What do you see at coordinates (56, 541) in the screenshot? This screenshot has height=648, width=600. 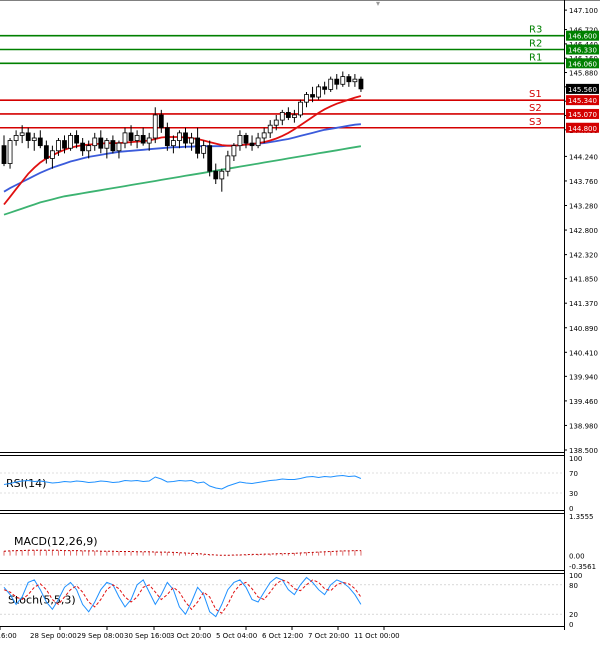 I see `macd-pane-title: MACD(12,26,9)` at bounding box center [56, 541].